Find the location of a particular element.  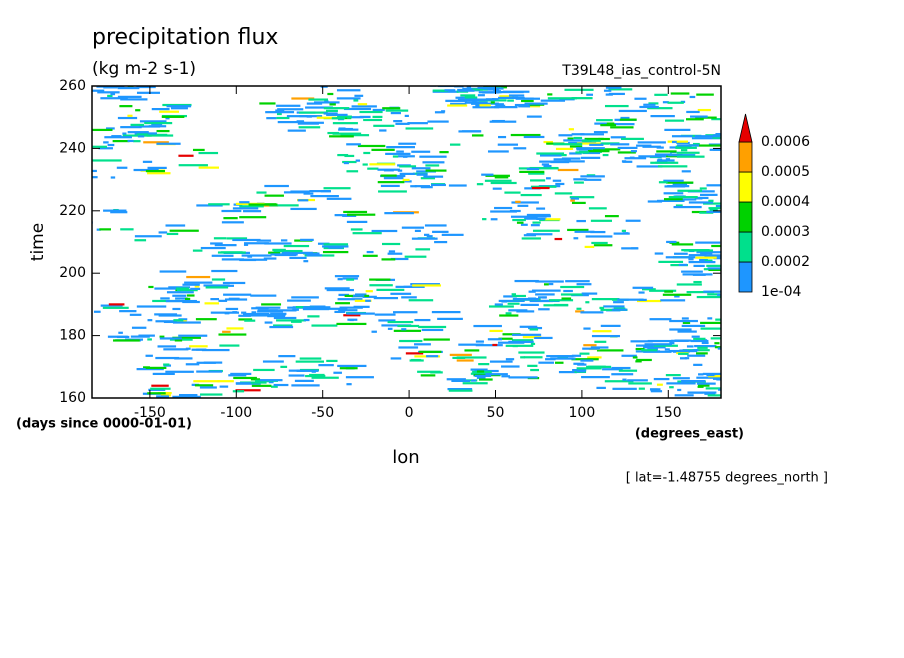

x-tick-label: 100 is located at coordinates (582, 413).